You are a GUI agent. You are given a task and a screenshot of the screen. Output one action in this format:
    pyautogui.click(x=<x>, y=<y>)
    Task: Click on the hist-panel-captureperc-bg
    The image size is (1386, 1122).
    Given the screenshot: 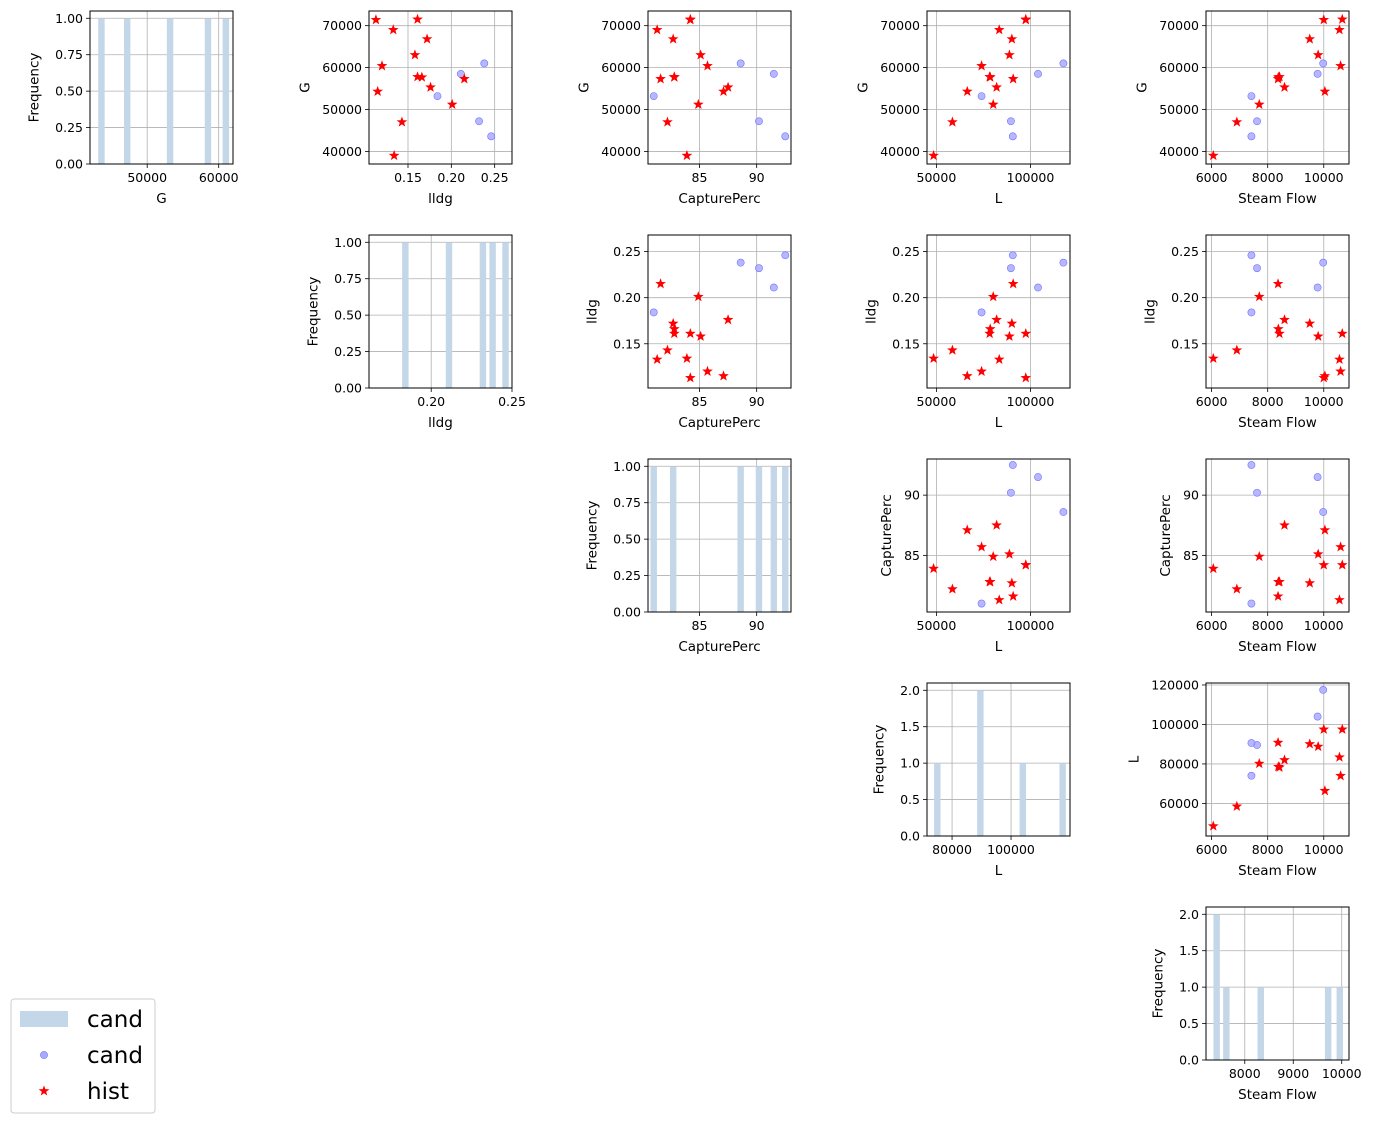 What is the action you would take?
    pyautogui.click(x=719, y=535)
    